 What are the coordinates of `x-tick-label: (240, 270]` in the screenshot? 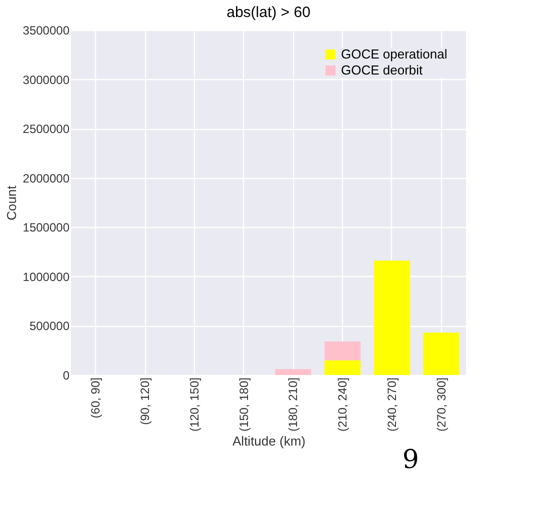 It's located at (391, 405).